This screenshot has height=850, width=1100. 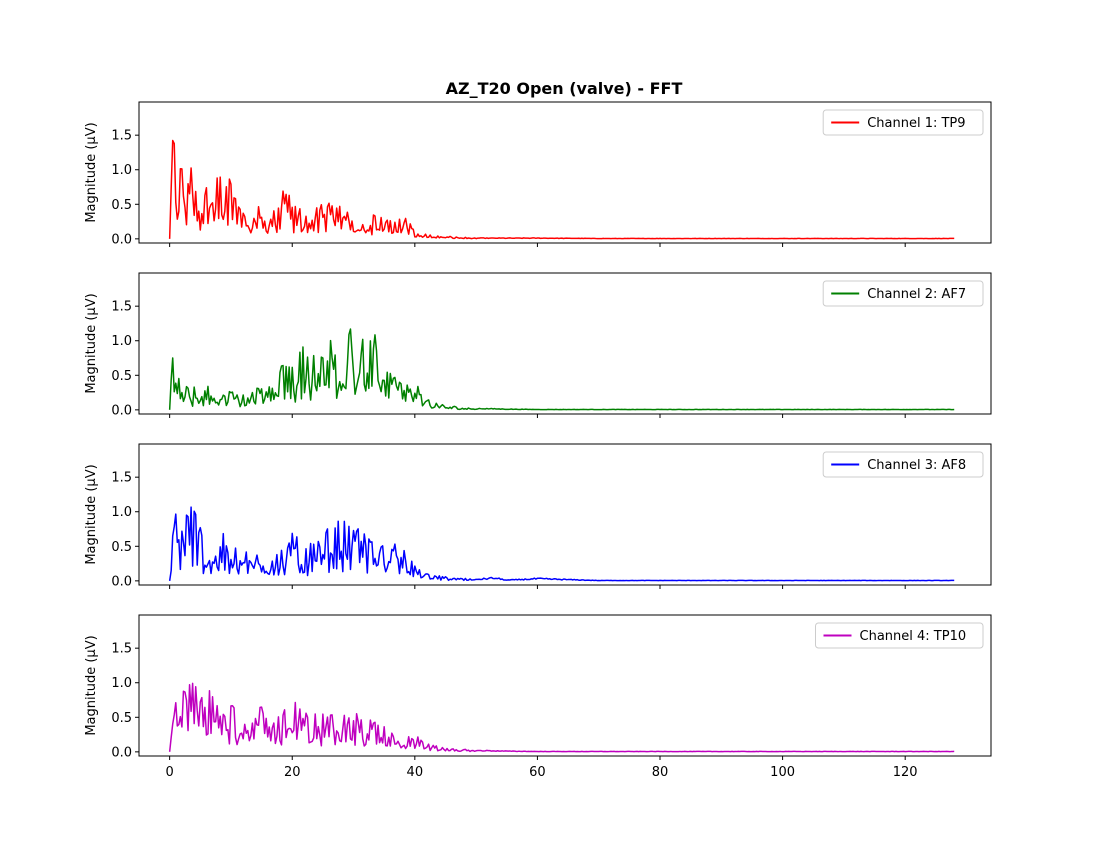 I want to click on legend-label: Channel 3: AF8, so click(x=916, y=465).